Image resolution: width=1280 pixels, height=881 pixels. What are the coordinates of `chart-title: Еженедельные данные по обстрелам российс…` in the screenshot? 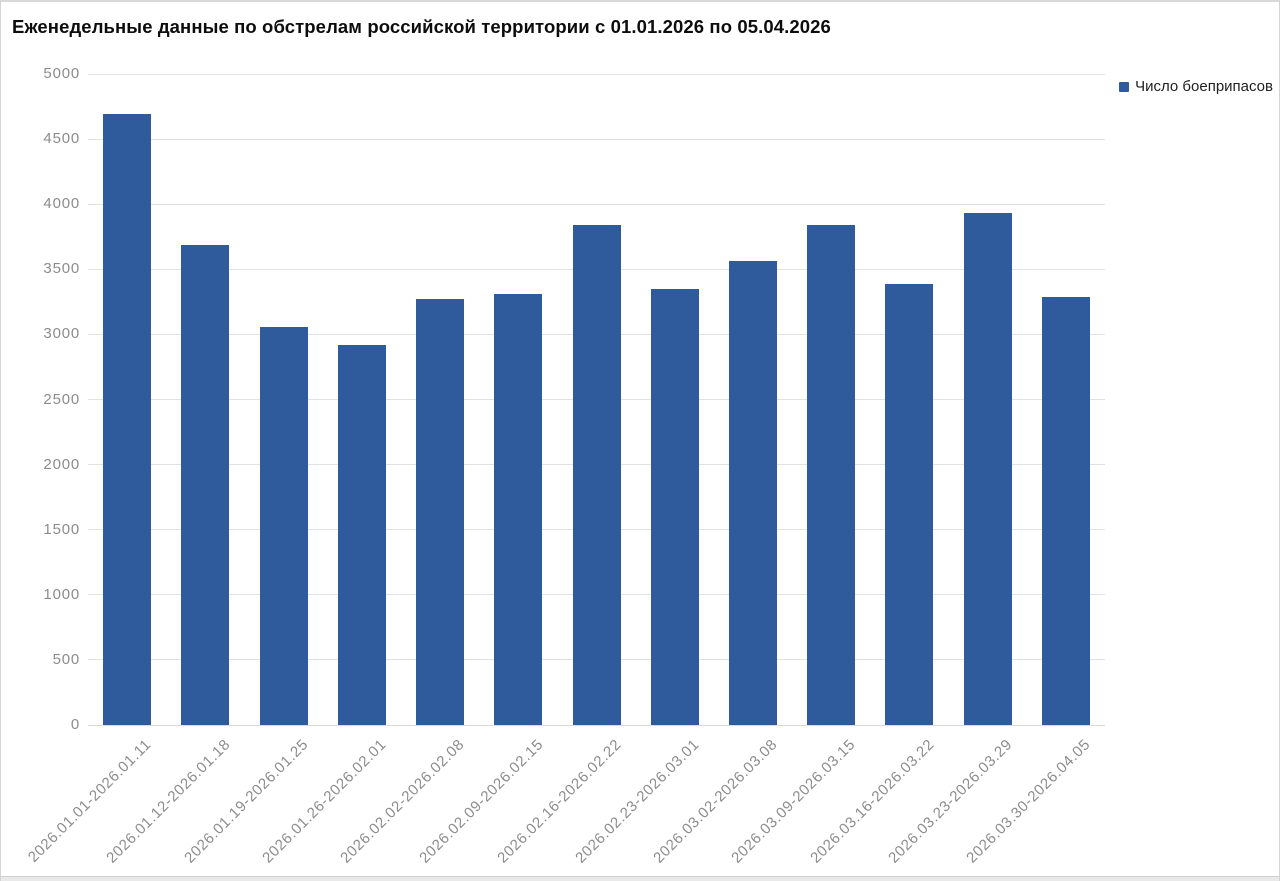 It's located at (421, 26).